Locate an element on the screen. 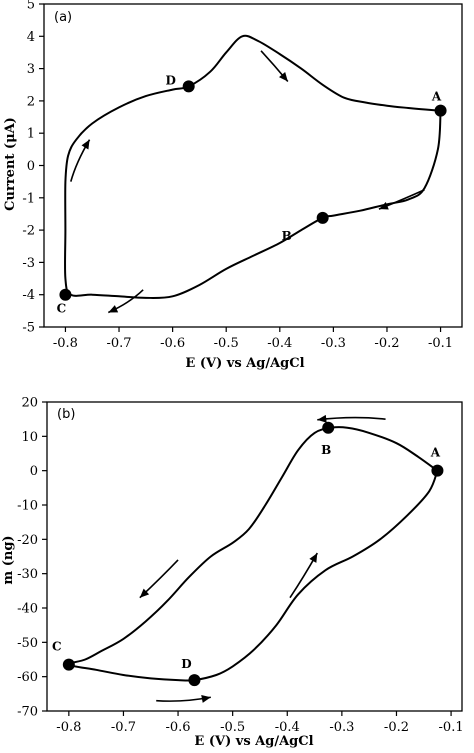 The height and width of the screenshot is (753, 474). y-tick-label: 2 is located at coordinates (31, 101).